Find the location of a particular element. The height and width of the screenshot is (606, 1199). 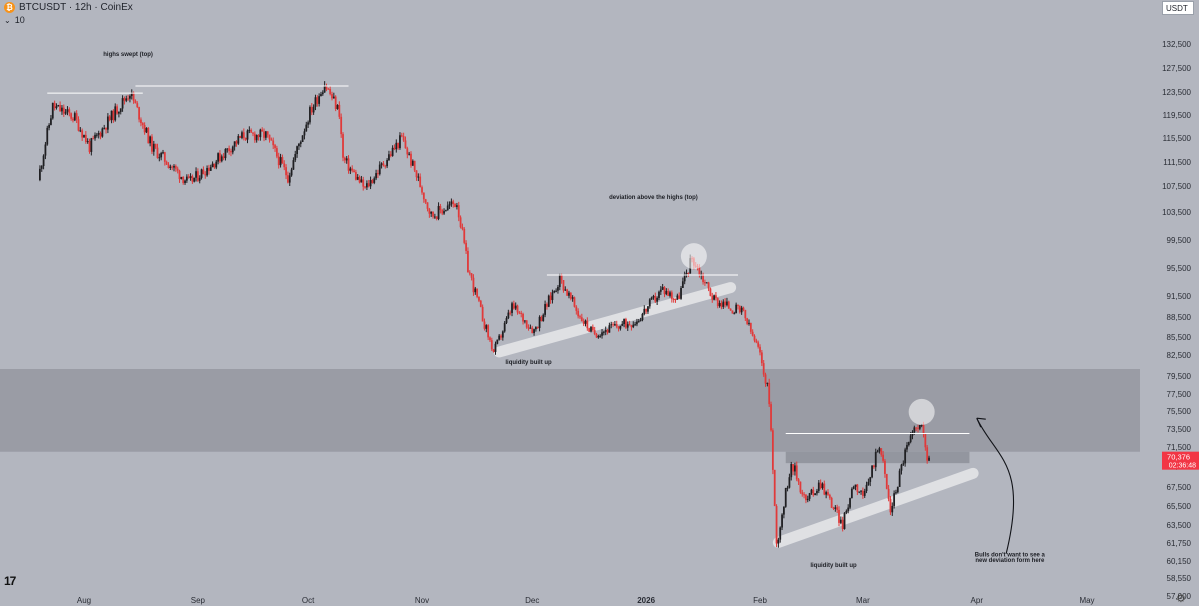

x-tick-label: Aug is located at coordinates (84, 600).